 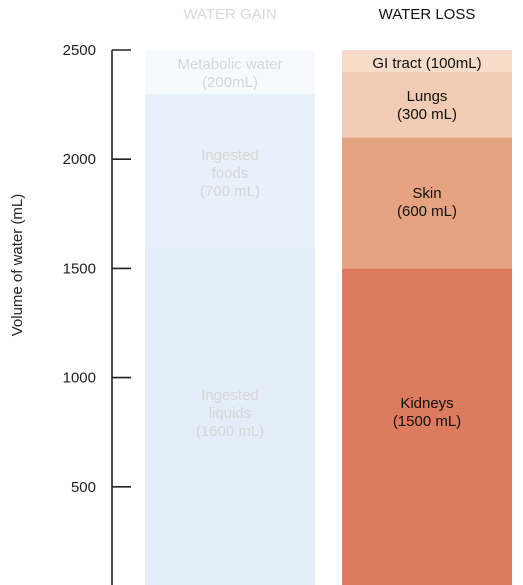 What do you see at coordinates (79, 50) in the screenshot?
I see `y-tick-label-2500: 2500` at bounding box center [79, 50].